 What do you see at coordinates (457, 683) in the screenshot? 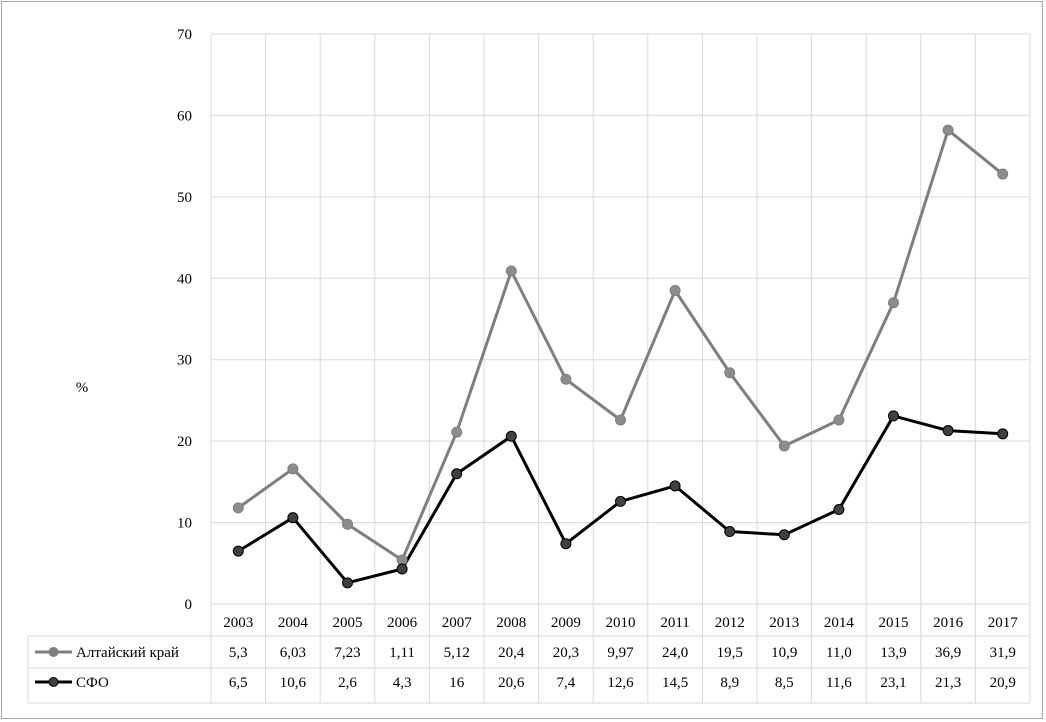
I see `table-value-cell: 16` at bounding box center [457, 683].